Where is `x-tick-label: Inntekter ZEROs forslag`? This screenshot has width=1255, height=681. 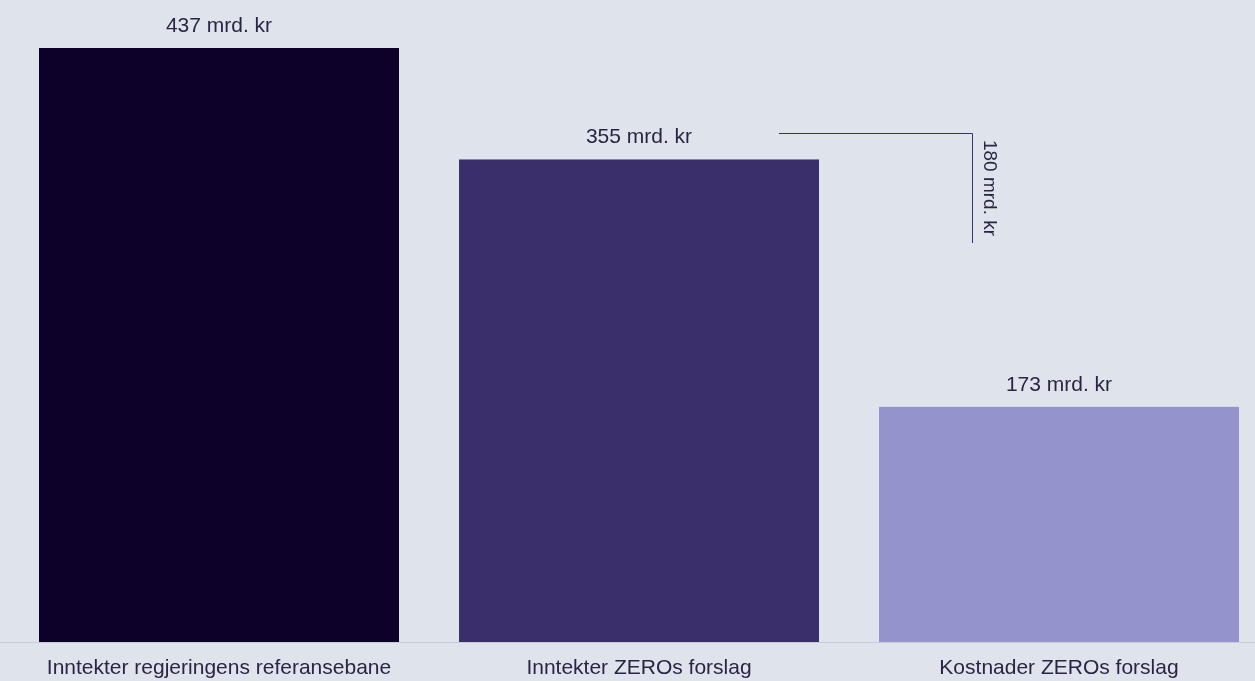 x-tick-label: Inntekter ZEROs forslag is located at coordinates (639, 666).